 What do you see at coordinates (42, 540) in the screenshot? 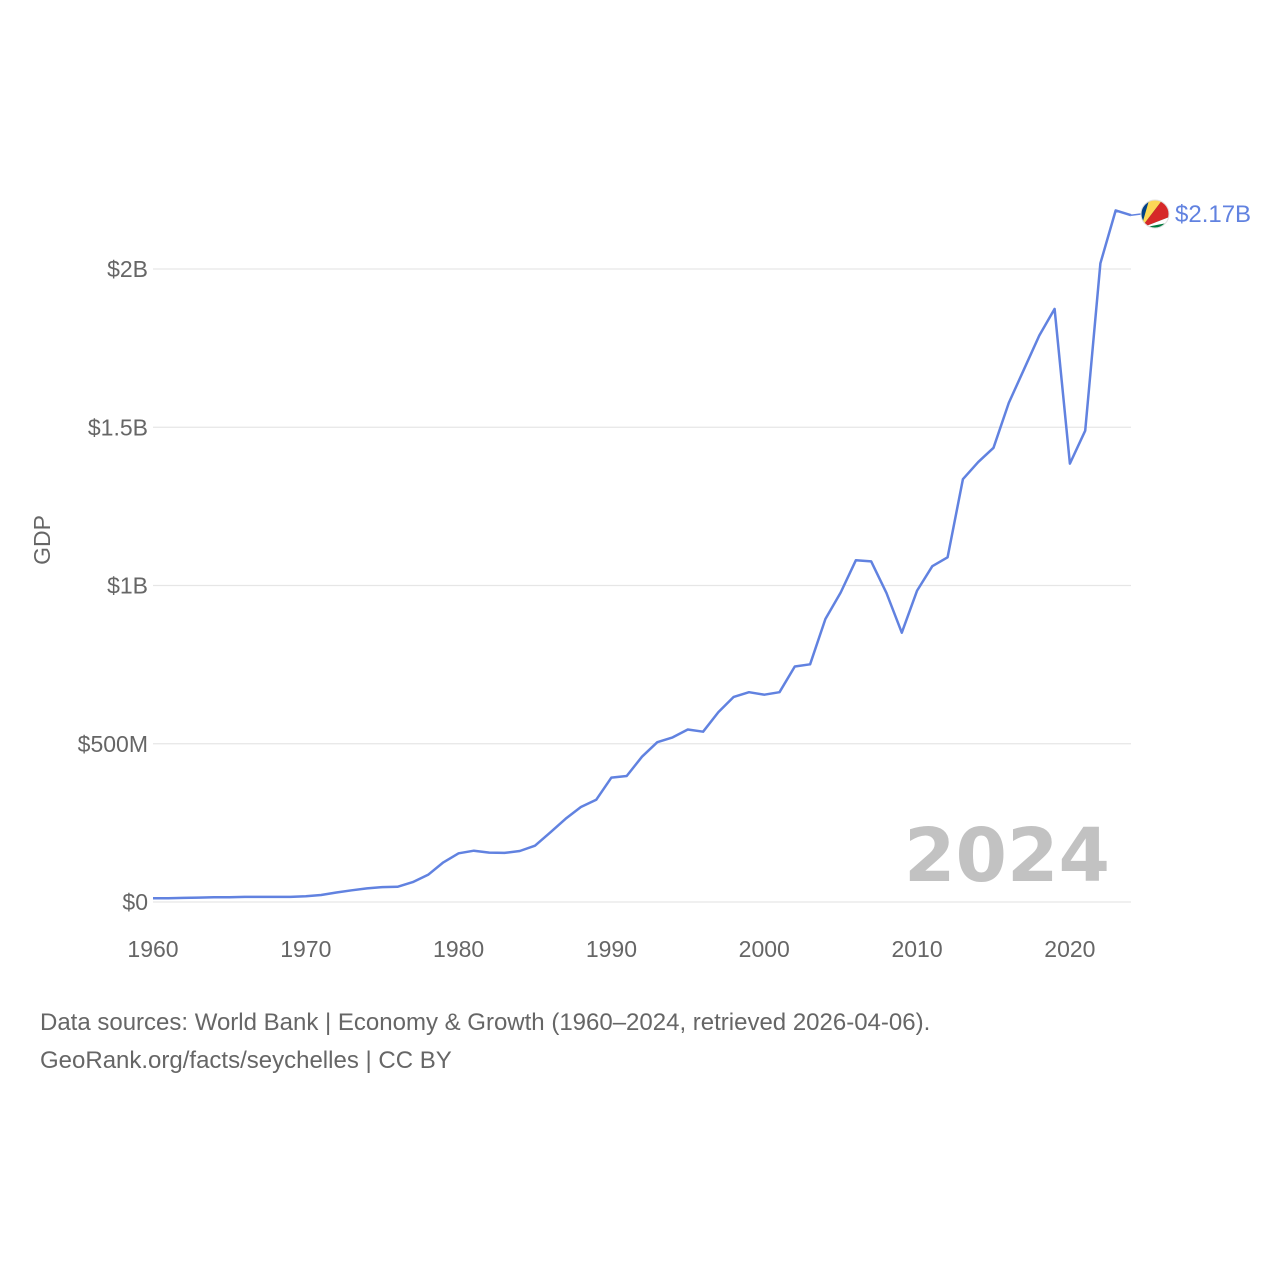
I see `y-axis-label: GDP` at bounding box center [42, 540].